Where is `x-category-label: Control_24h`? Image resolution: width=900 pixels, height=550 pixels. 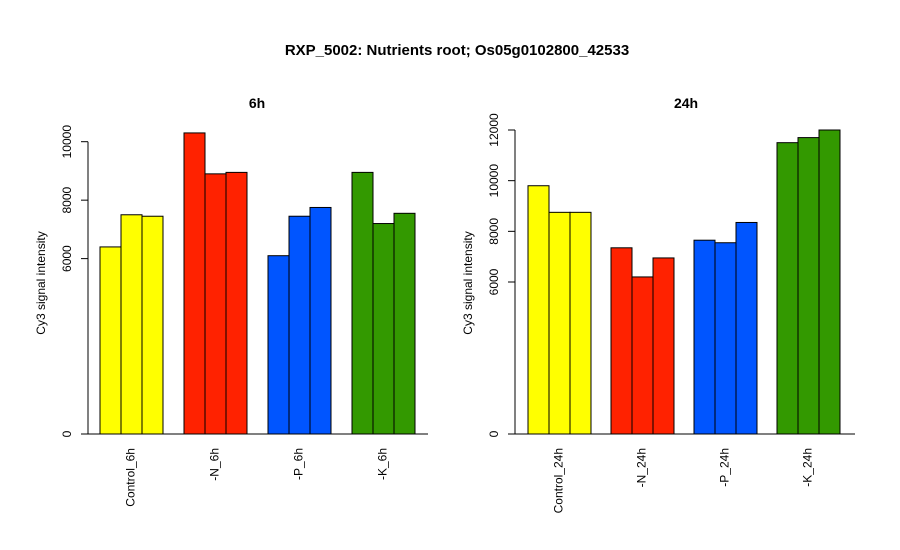 x-category-label: Control_24h is located at coordinates (559, 480).